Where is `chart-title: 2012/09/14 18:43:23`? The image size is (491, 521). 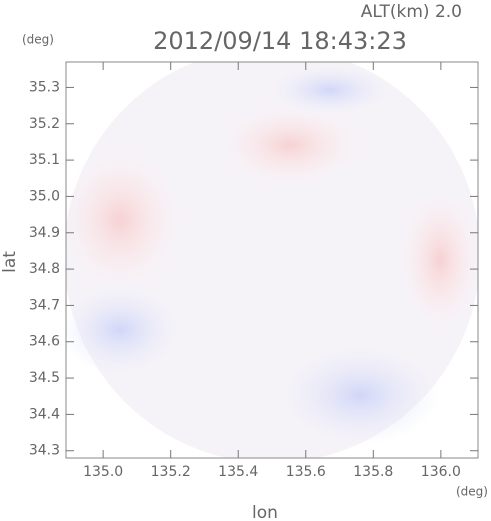 chart-title: 2012/09/14 18:43:23 is located at coordinates (280, 41).